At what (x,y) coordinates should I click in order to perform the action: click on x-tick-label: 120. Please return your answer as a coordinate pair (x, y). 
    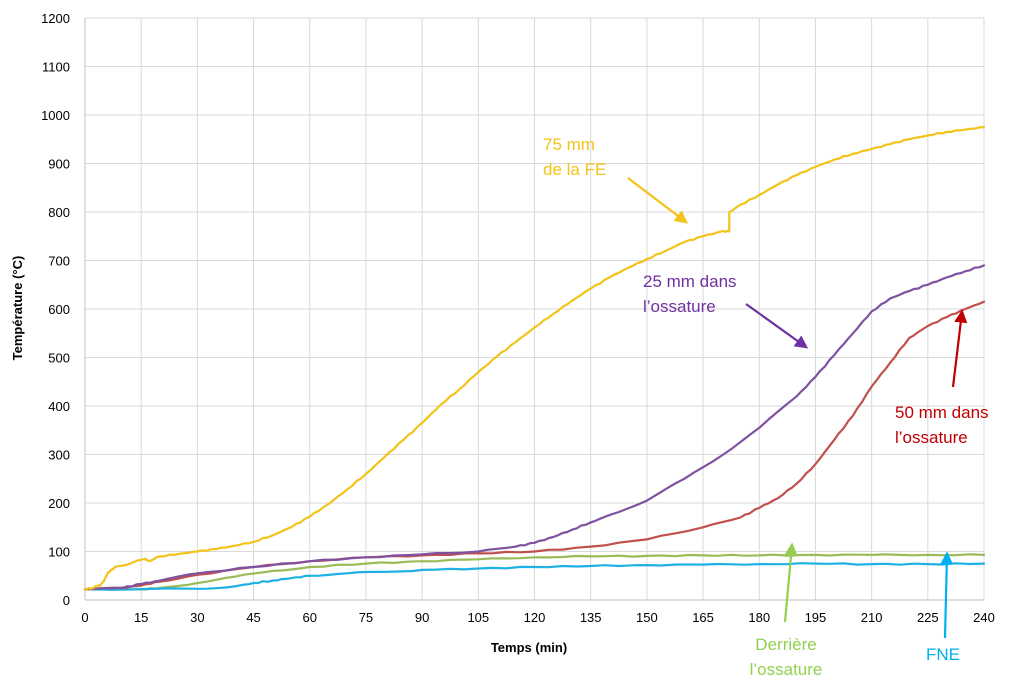
    Looking at the image, I should click on (535, 617).